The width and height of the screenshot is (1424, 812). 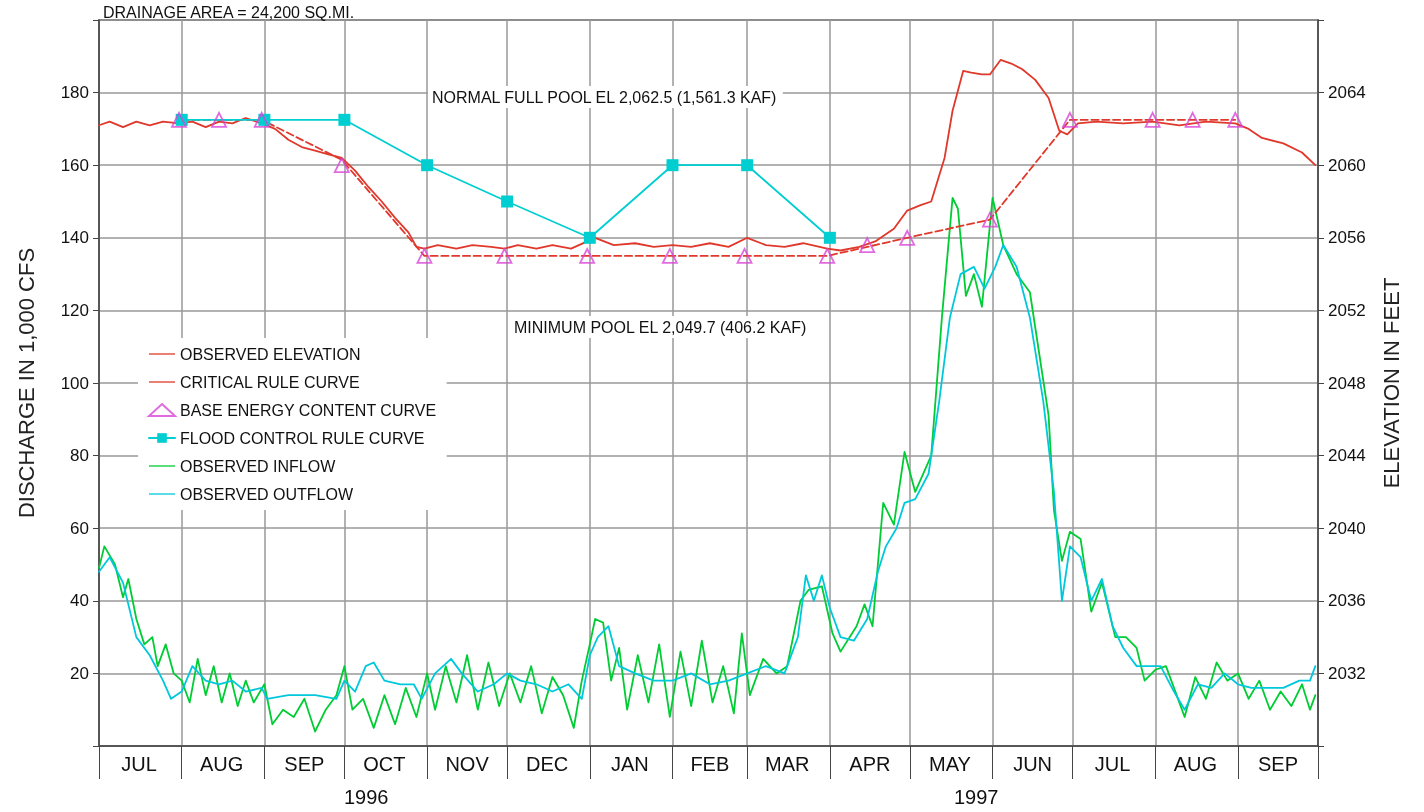 What do you see at coordinates (1033, 764) in the screenshot?
I see `x-tick-label: JUN` at bounding box center [1033, 764].